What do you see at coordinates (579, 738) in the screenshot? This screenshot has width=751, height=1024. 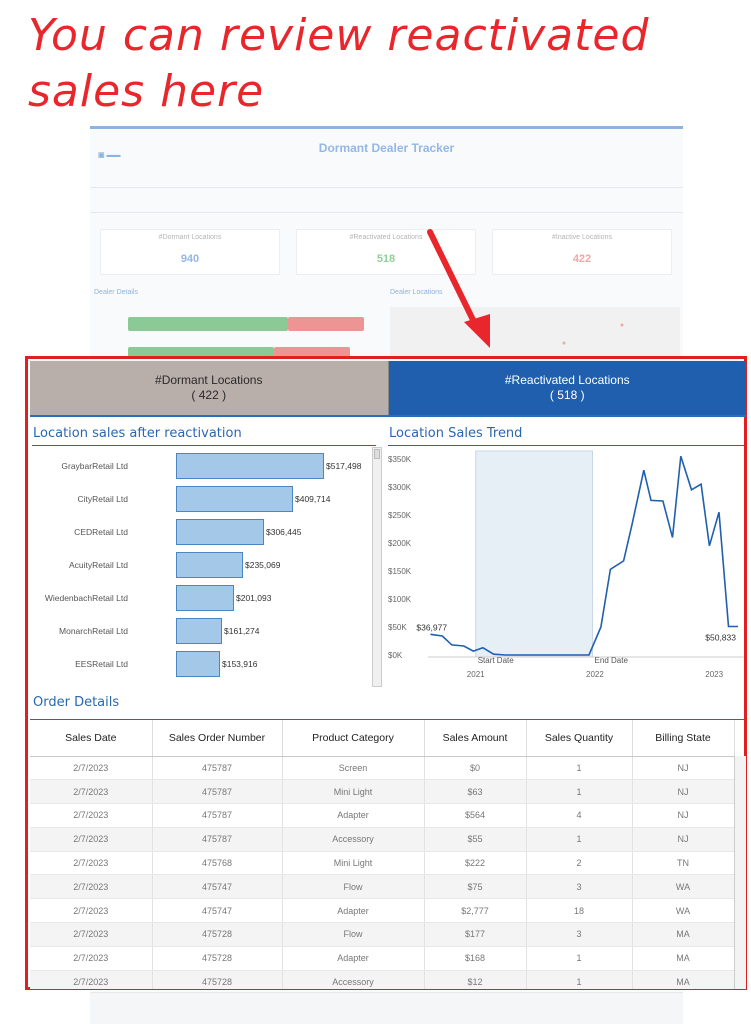 I see `col-sales-quantity: Sales Quantity` at bounding box center [579, 738].